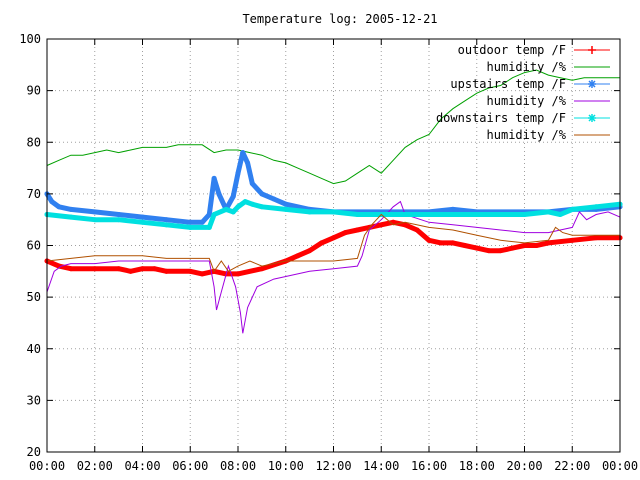 The image size is (640, 480). I want to click on y-tick-label: 20, so click(34, 452).